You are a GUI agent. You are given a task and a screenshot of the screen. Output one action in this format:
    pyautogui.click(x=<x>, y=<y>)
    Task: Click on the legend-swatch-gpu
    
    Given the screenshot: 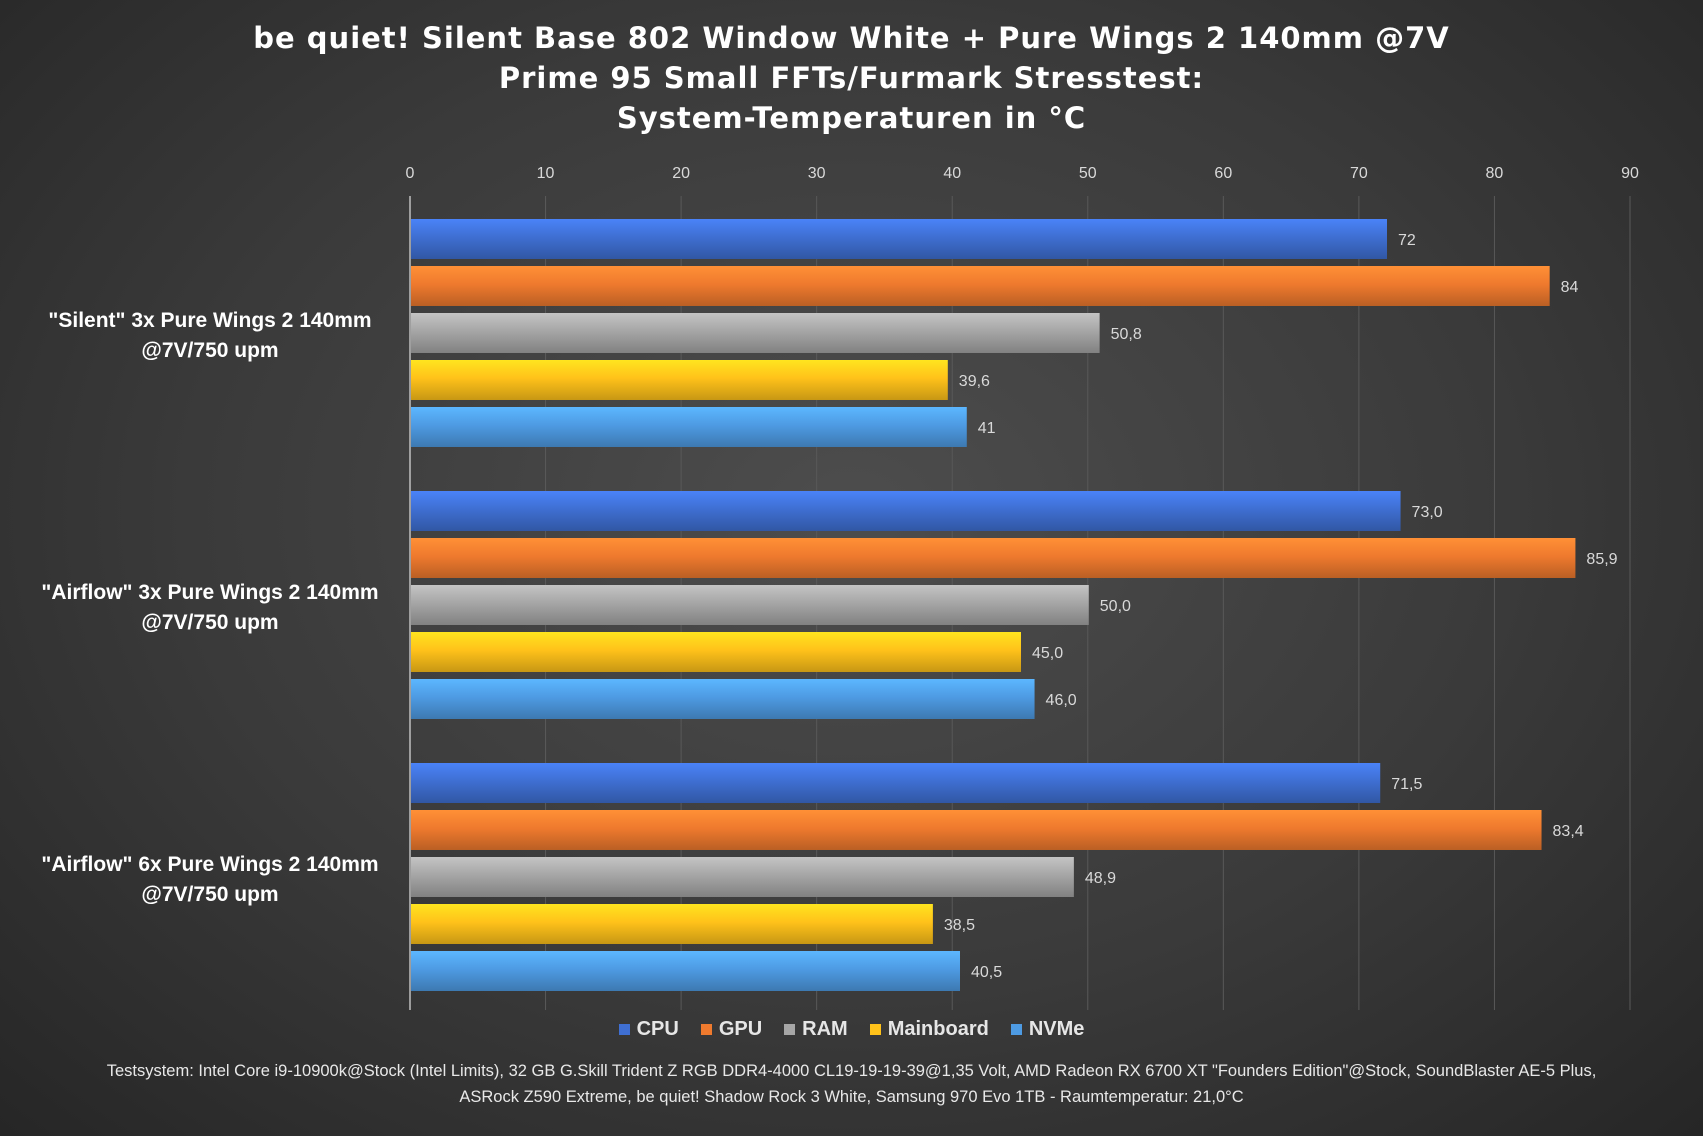 What is the action you would take?
    pyautogui.click(x=706, y=1029)
    